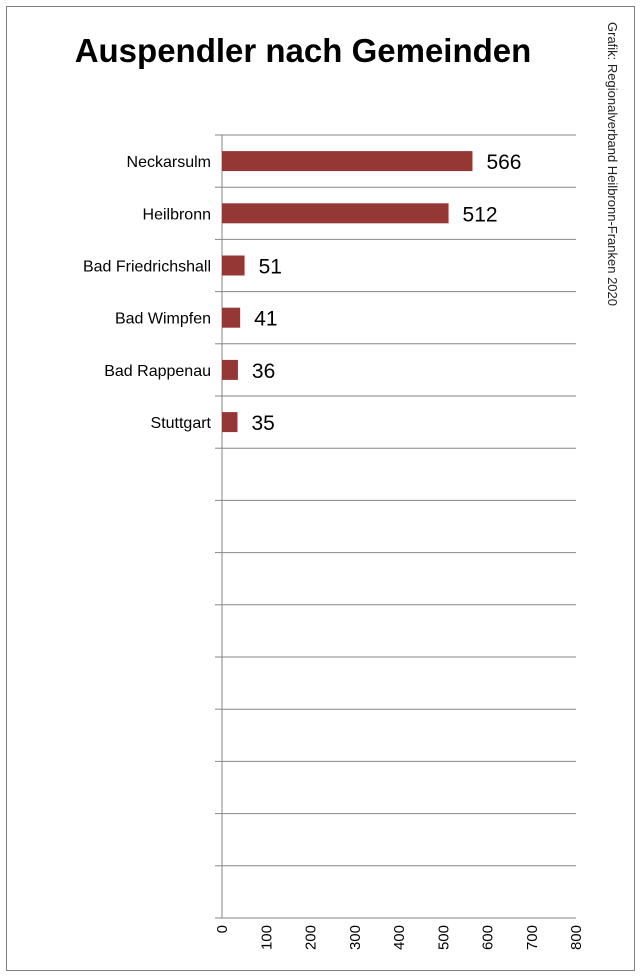  I want to click on x-tick-label: 600, so click(488, 937).